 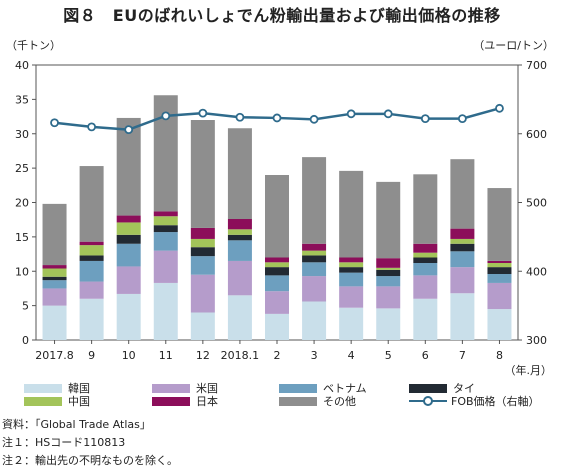 I want to click on legend-label: その他, so click(x=339, y=401).